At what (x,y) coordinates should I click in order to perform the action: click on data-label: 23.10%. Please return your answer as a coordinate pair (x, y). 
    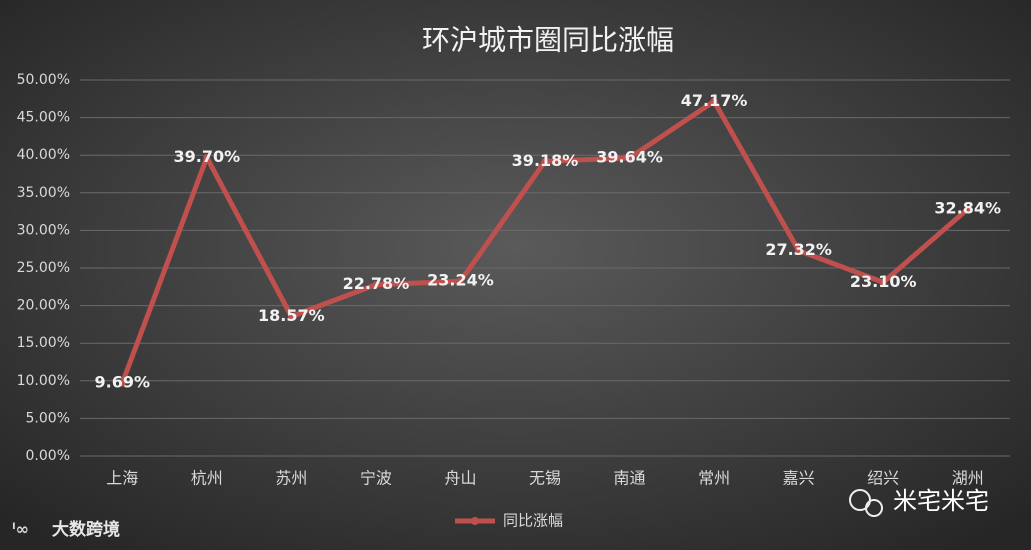
    Looking at the image, I should click on (883, 281).